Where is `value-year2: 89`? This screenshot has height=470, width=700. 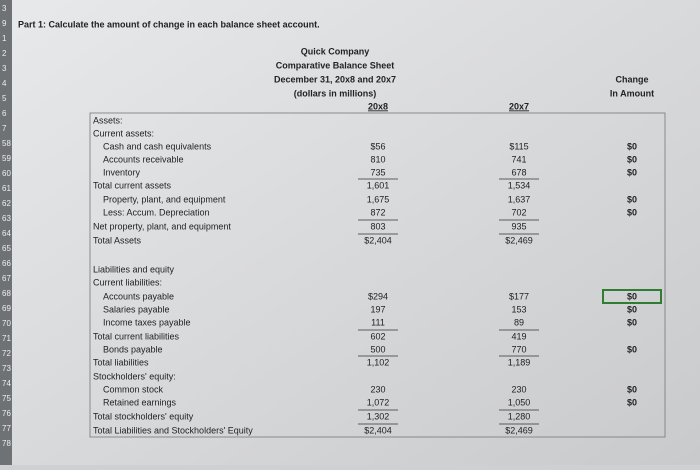
value-year2: 89 is located at coordinates (519, 322).